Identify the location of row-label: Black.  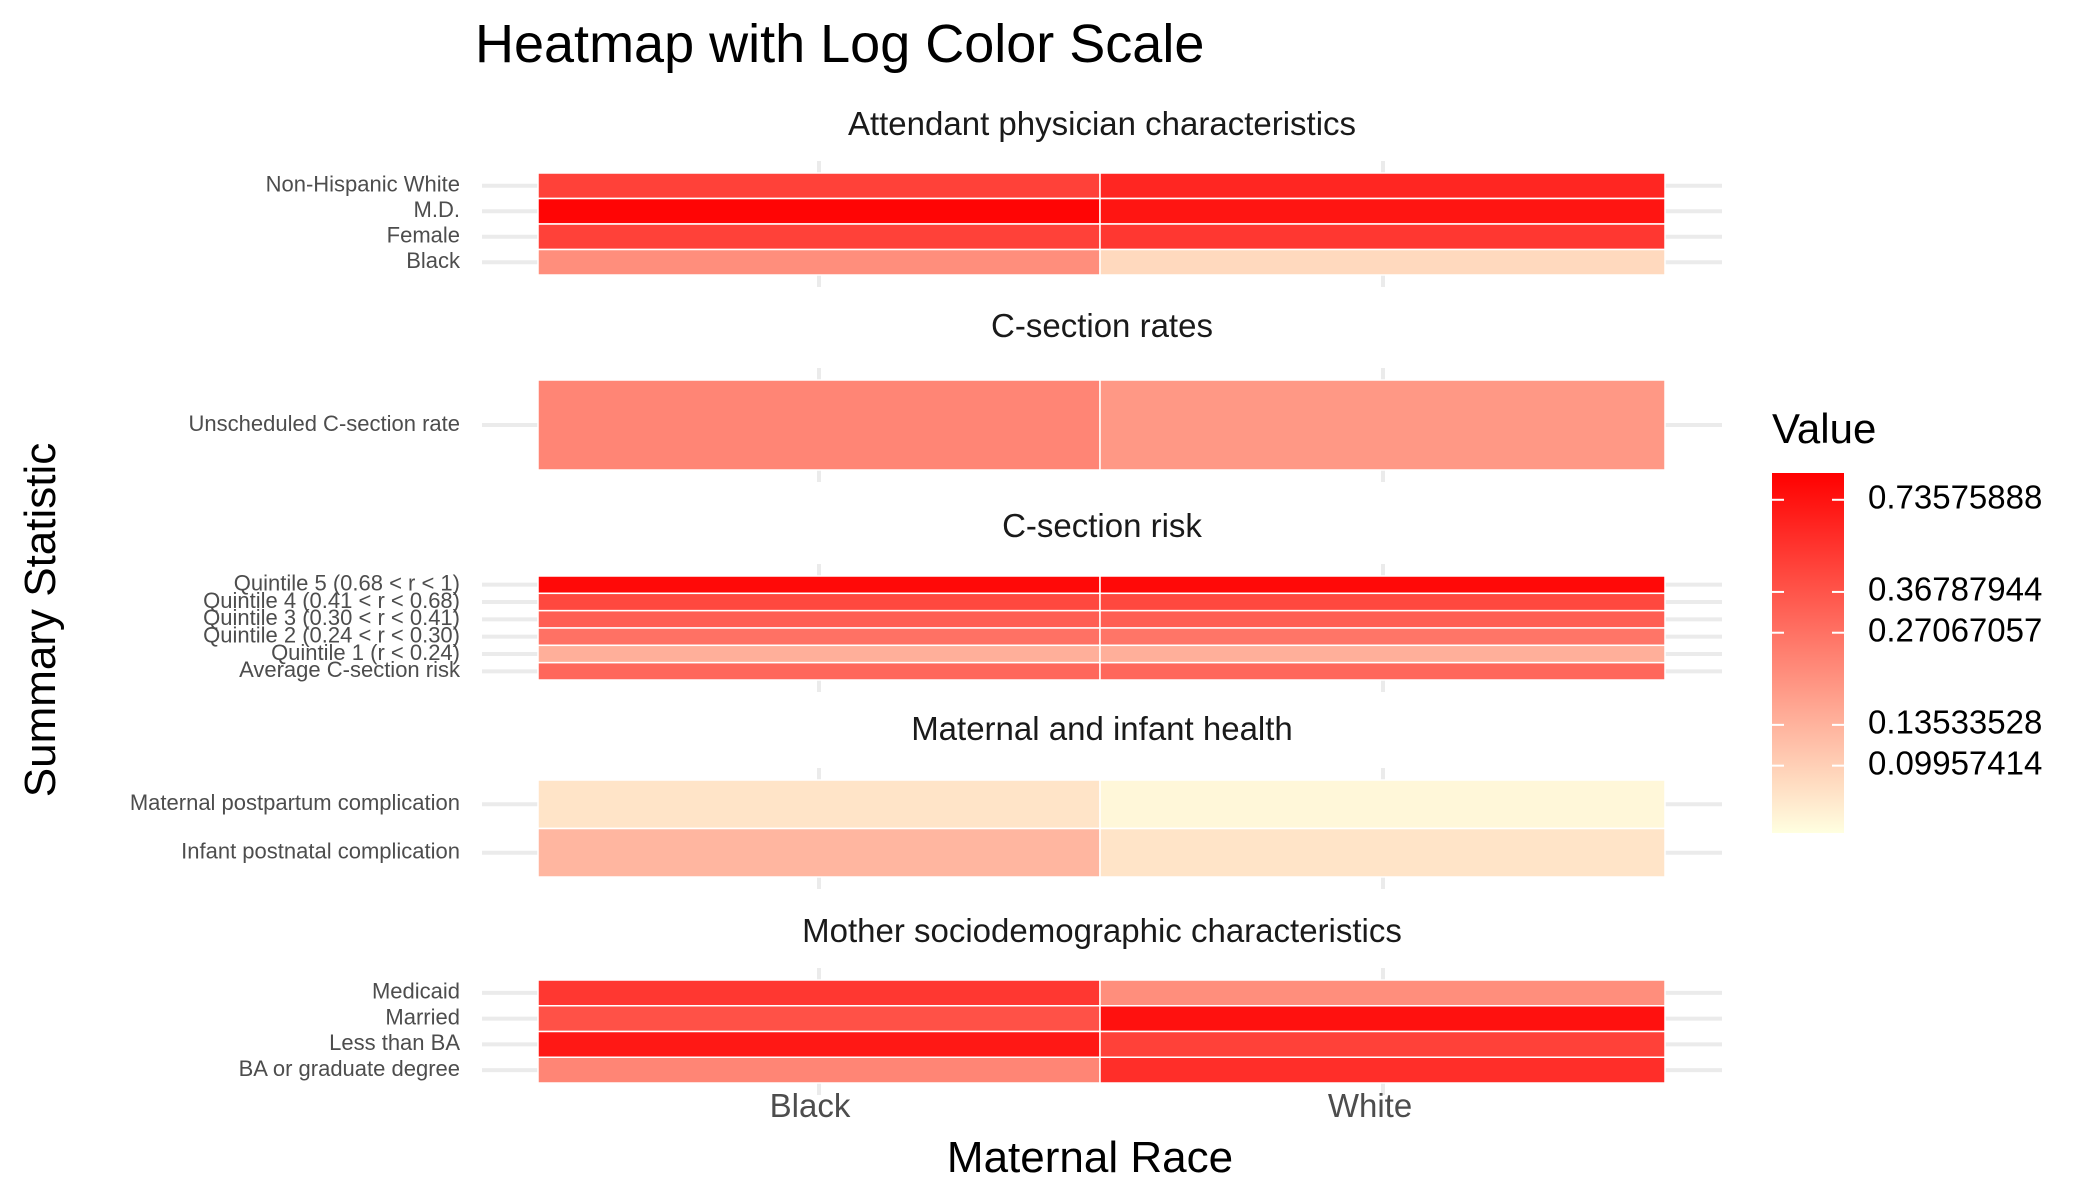
(433, 260).